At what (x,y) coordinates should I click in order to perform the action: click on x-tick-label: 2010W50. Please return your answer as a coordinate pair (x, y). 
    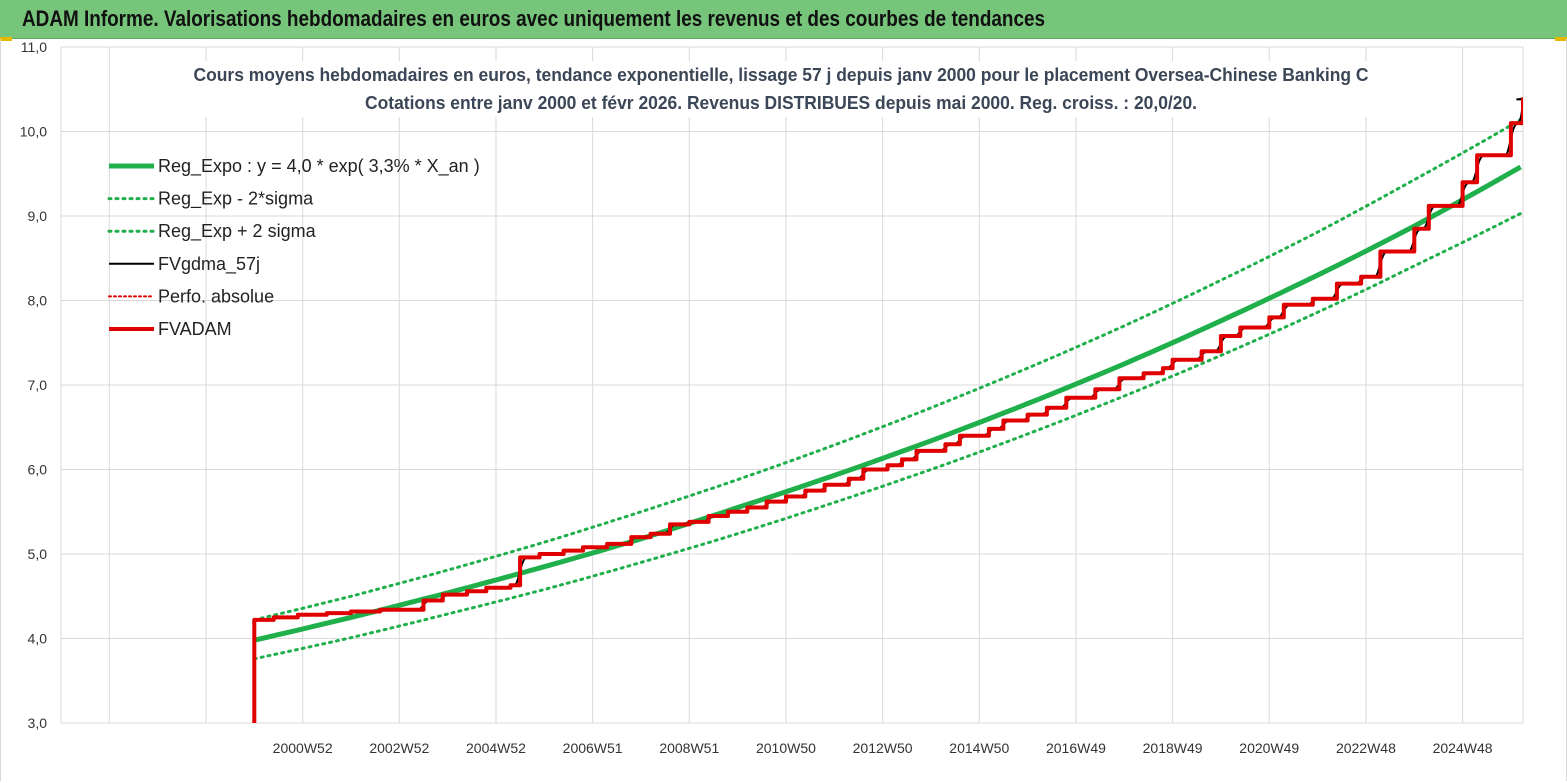
    Looking at the image, I should click on (786, 748).